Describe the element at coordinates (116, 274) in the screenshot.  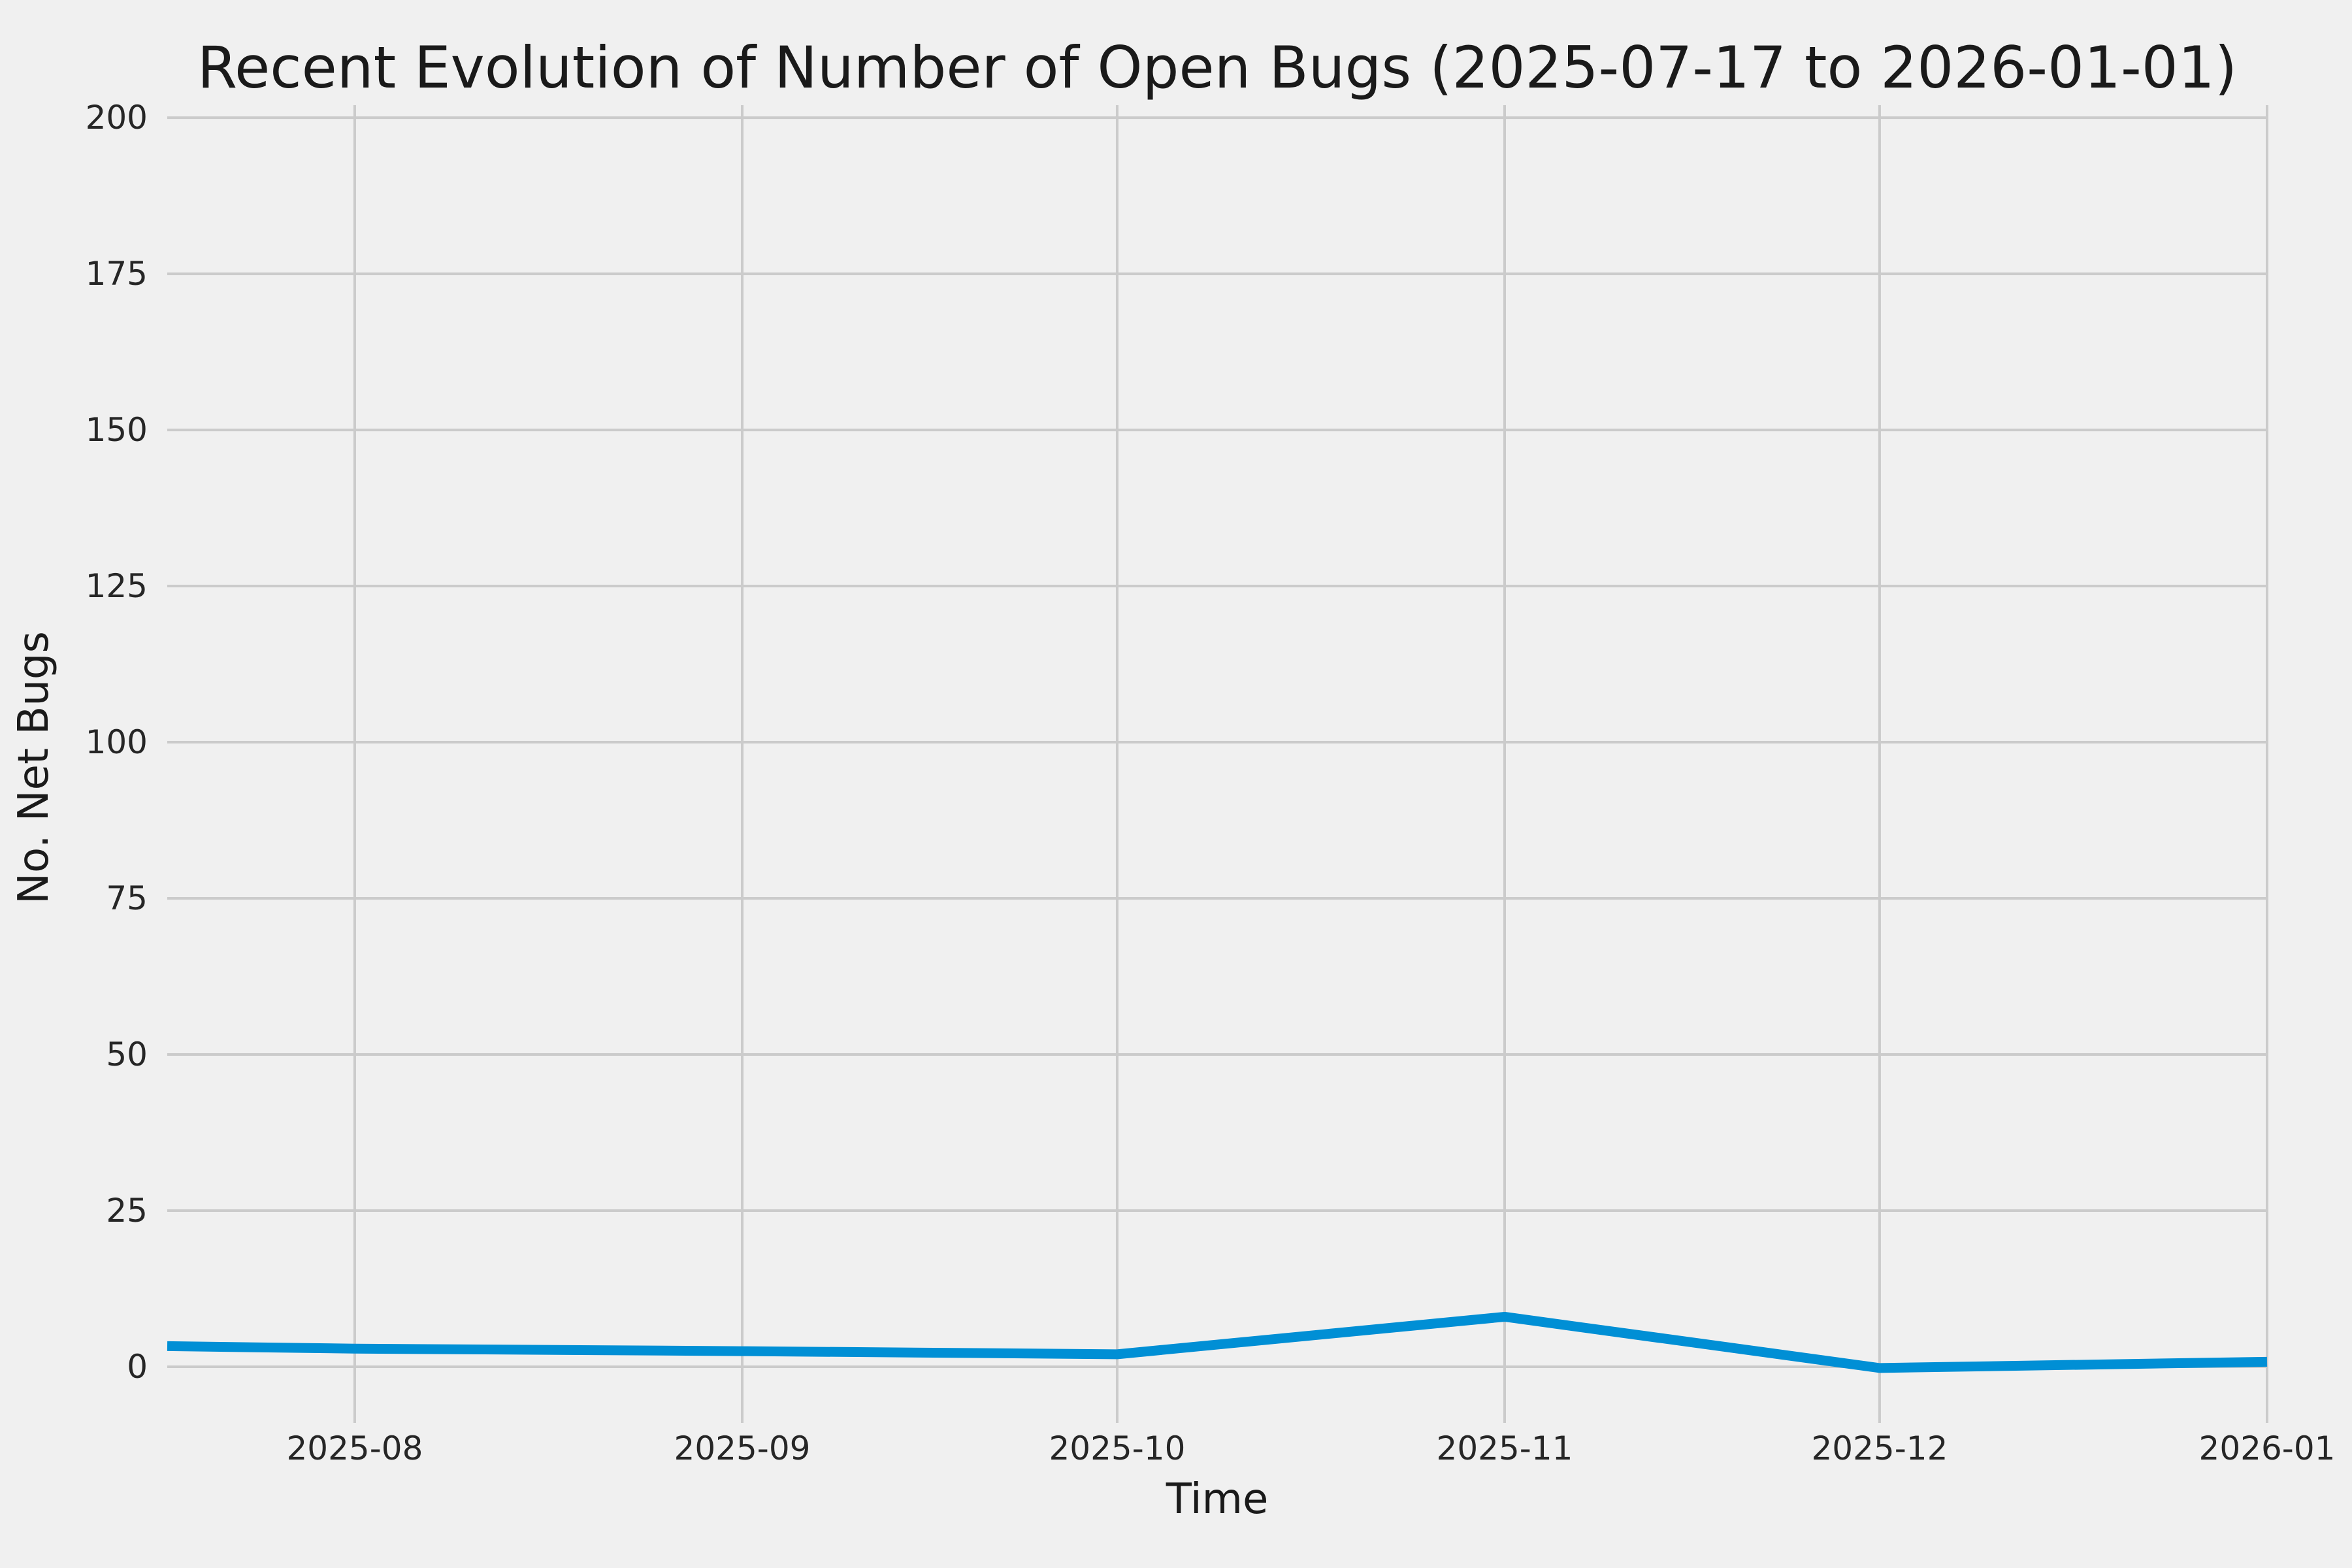
I see `y-tick-label: 175` at that location.